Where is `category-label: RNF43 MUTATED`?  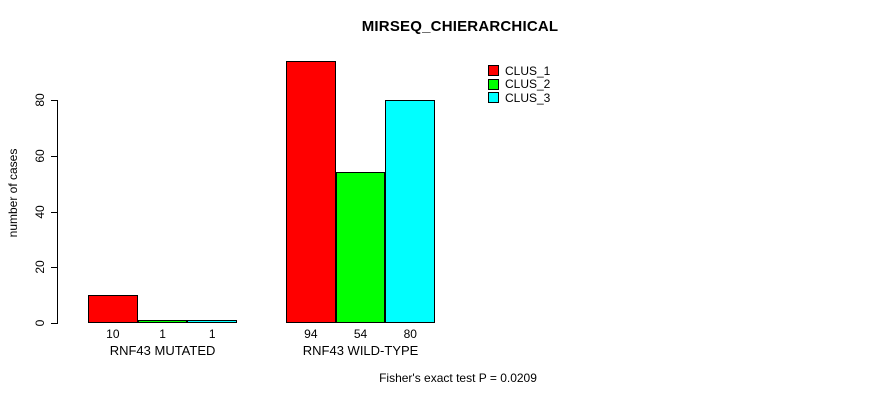 category-label: RNF43 MUTATED is located at coordinates (162, 350).